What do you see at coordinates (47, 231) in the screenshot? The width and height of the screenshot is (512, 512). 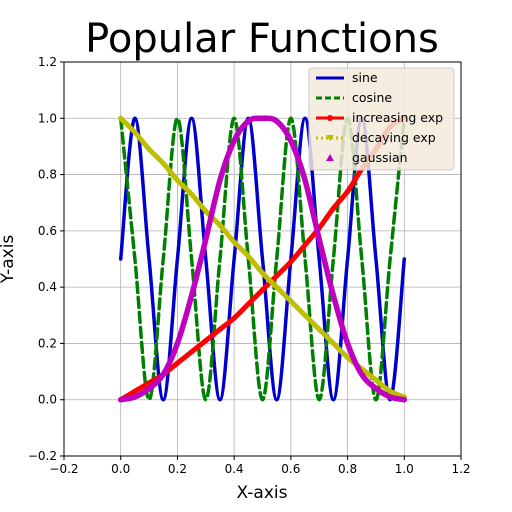 I see `y-tick-label: 0.6` at bounding box center [47, 231].